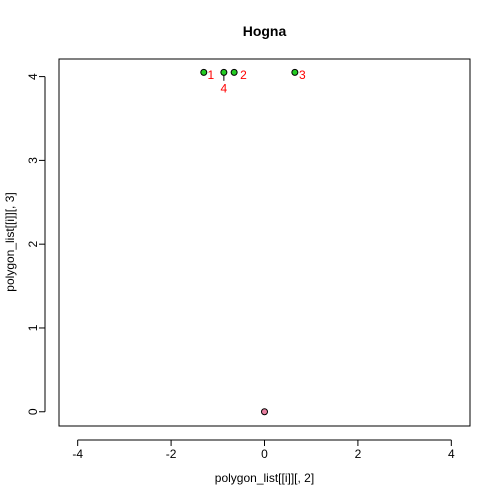 This screenshot has width=500, height=500. What do you see at coordinates (33, 160) in the screenshot?
I see `y-tick-label: 3` at bounding box center [33, 160].